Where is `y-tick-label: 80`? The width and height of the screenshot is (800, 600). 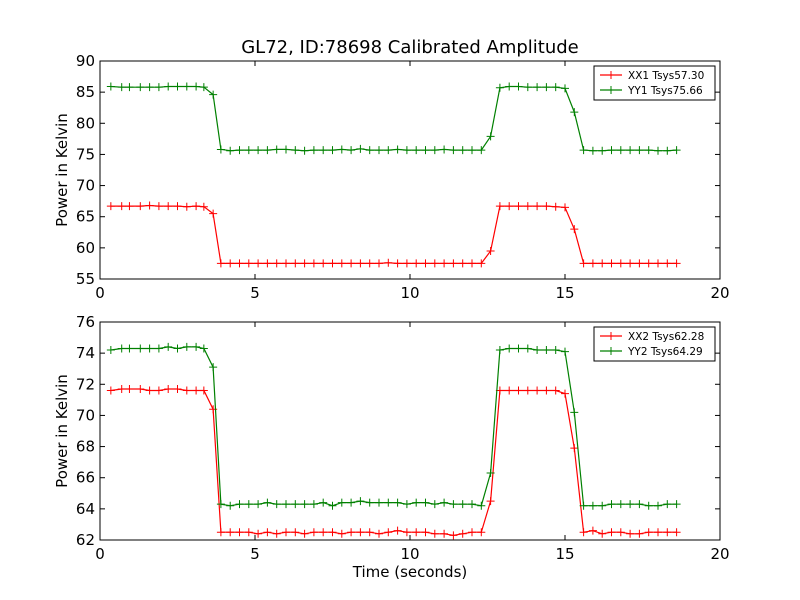 y-tick-label: 80 is located at coordinates (85, 123).